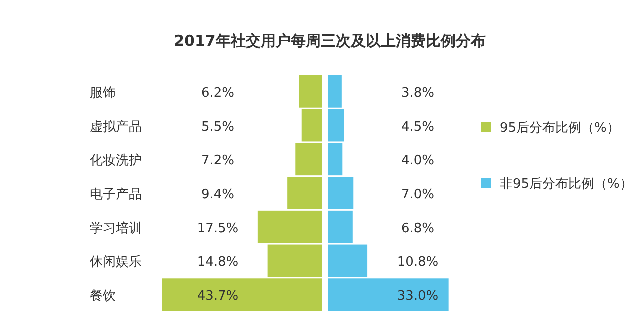 This screenshot has height=328, width=640. I want to click on legend-label: 95后分布比例（%）, so click(560, 128).